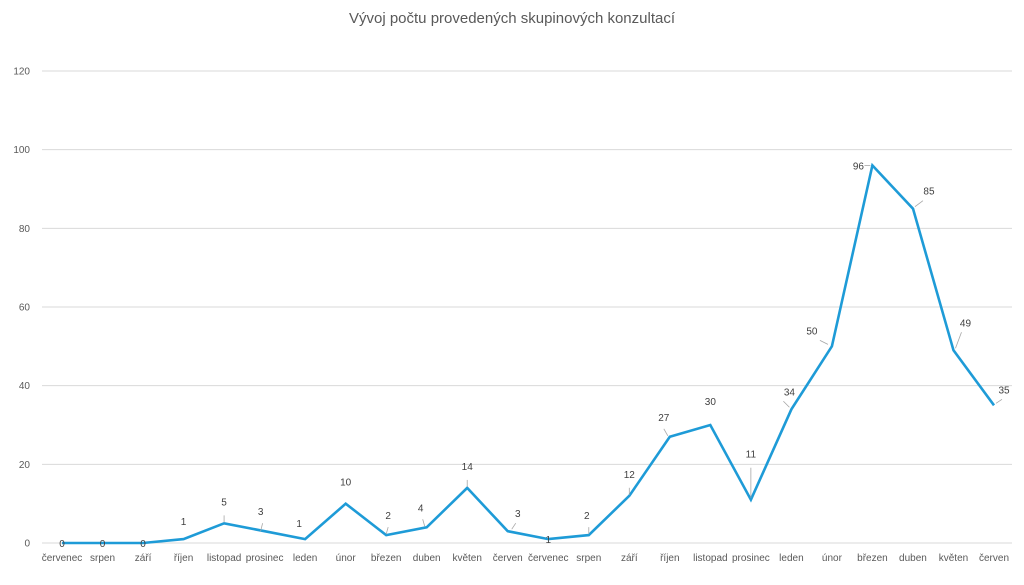 The height and width of the screenshot is (585, 1024). Describe the element at coordinates (929, 192) in the screenshot. I see `data-label: 85` at that location.